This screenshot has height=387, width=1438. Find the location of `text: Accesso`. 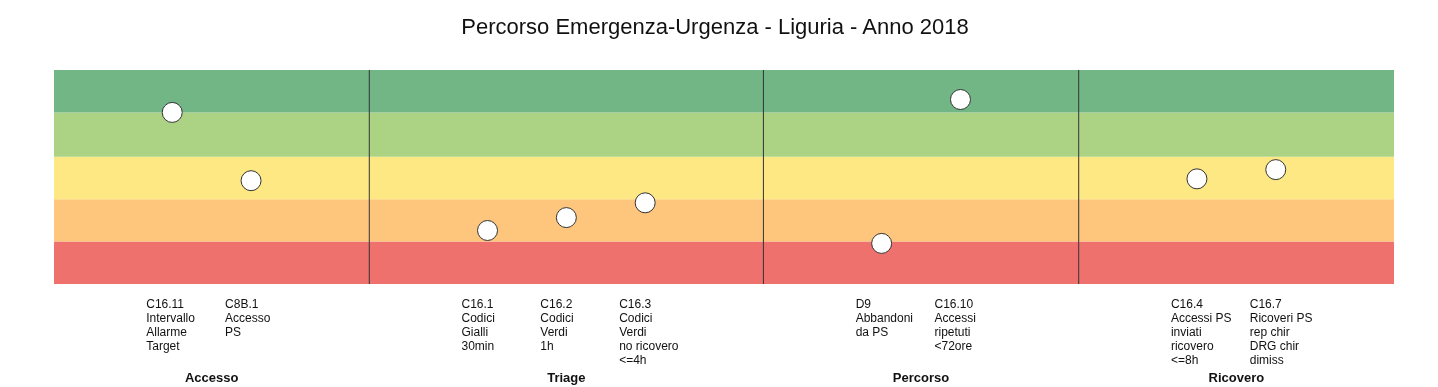

text: Accesso is located at coordinates (211, 377).